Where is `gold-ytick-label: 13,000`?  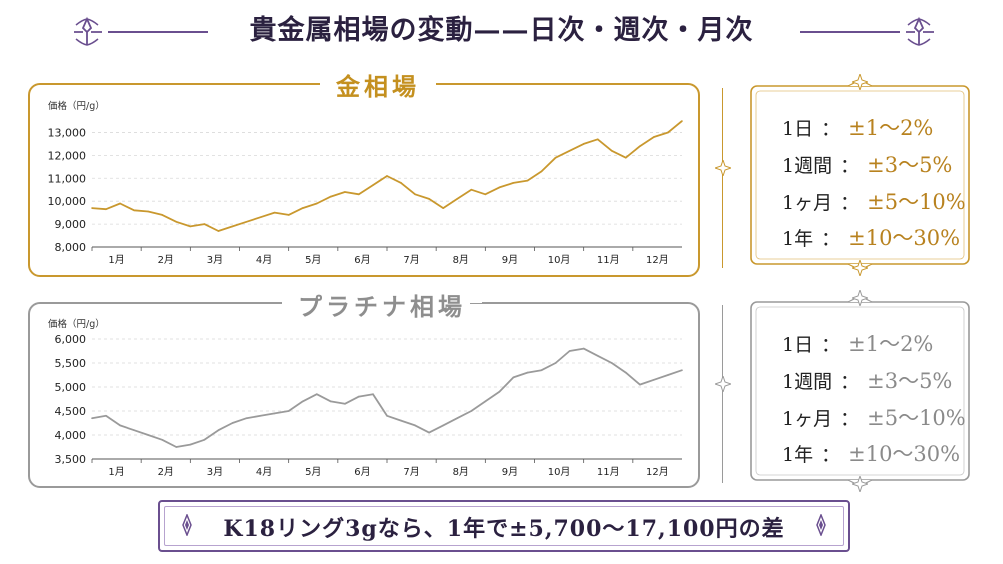 gold-ytick-label: 13,000 is located at coordinates (67, 132).